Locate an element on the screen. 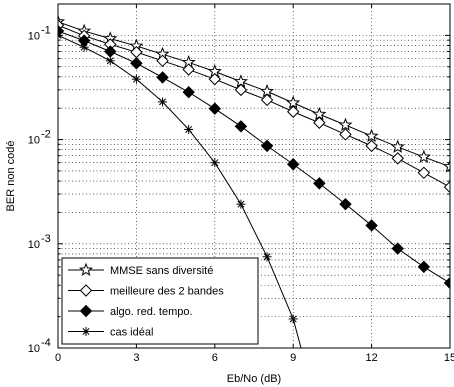  x-tick-label: 15 is located at coordinates (449, 358).